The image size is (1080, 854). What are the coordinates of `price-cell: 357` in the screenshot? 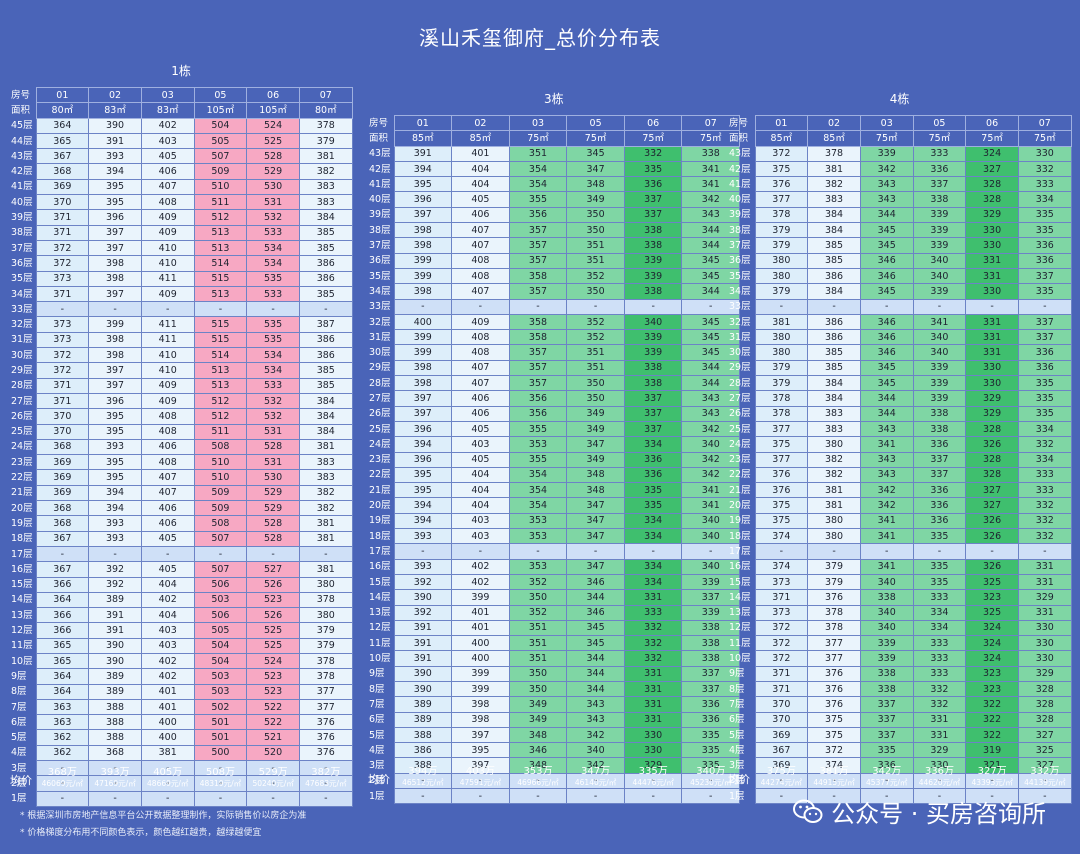 It's located at (538, 245).